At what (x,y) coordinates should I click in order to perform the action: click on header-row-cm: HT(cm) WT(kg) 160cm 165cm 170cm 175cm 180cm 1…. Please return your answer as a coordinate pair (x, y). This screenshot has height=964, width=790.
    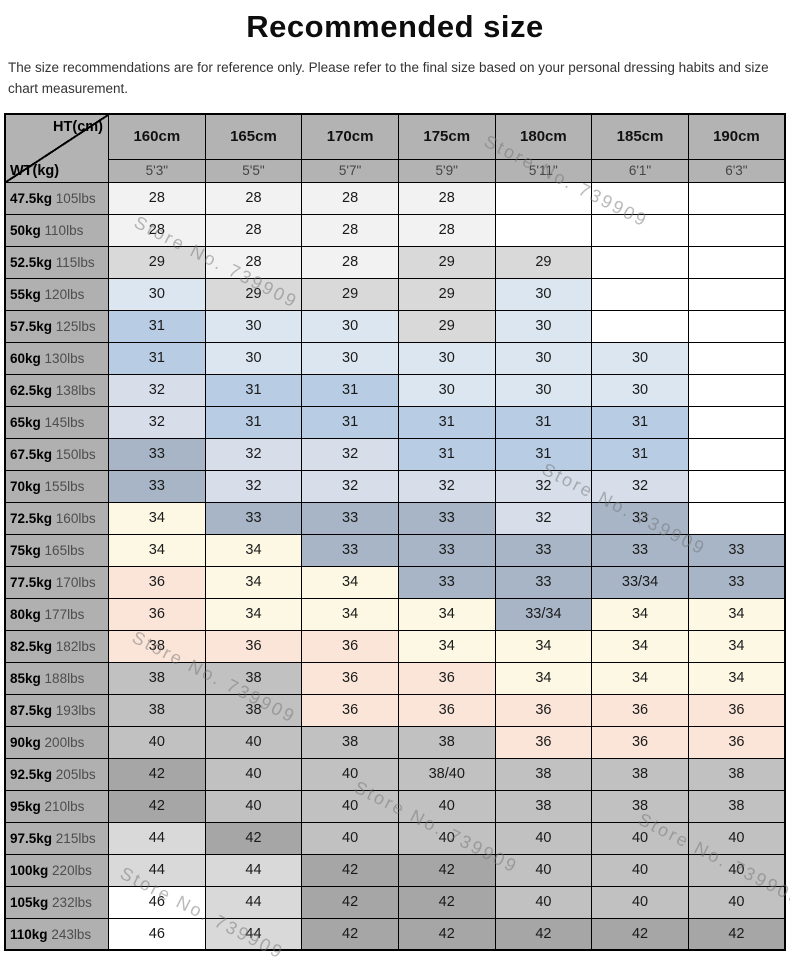
    Looking at the image, I should click on (395, 148).